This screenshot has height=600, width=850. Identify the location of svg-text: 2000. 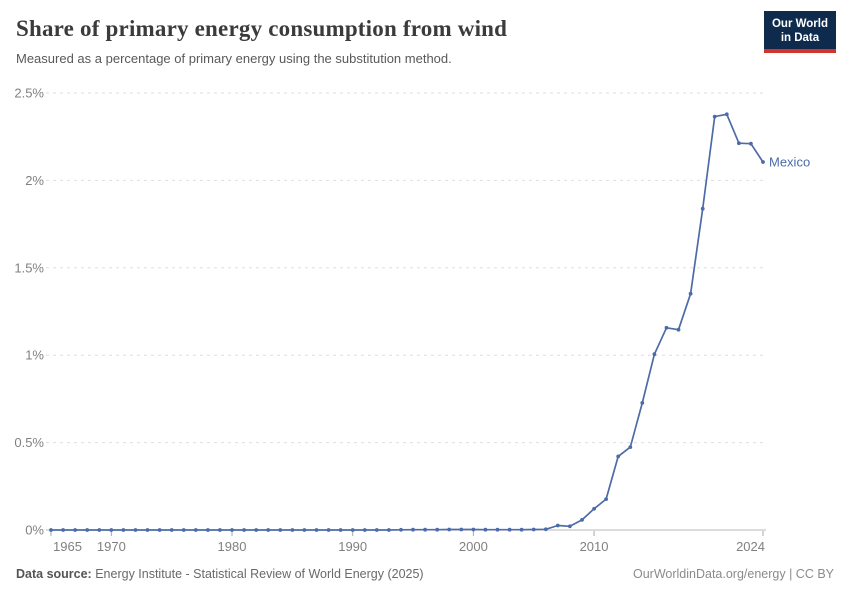
(473, 546).